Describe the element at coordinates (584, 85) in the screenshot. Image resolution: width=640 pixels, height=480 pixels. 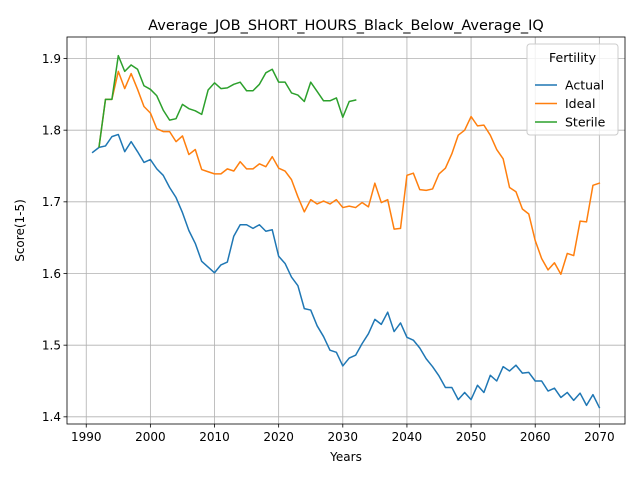
I see `legend-label-actual: Actual` at that location.